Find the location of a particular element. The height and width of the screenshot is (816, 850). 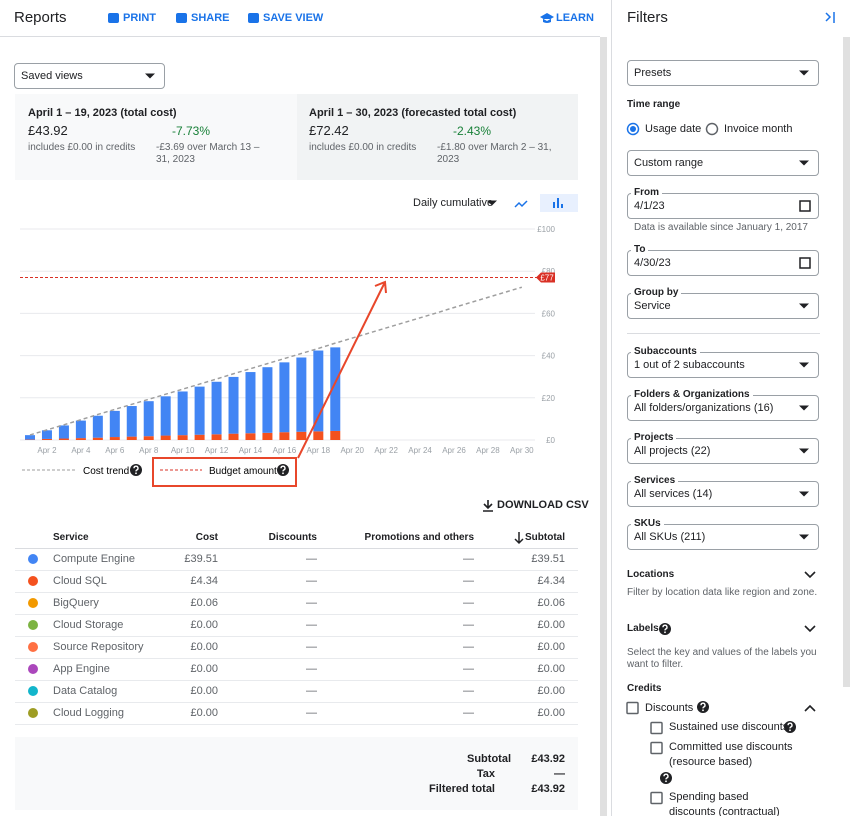

service-name: Cloud SQL is located at coordinates (80, 581).